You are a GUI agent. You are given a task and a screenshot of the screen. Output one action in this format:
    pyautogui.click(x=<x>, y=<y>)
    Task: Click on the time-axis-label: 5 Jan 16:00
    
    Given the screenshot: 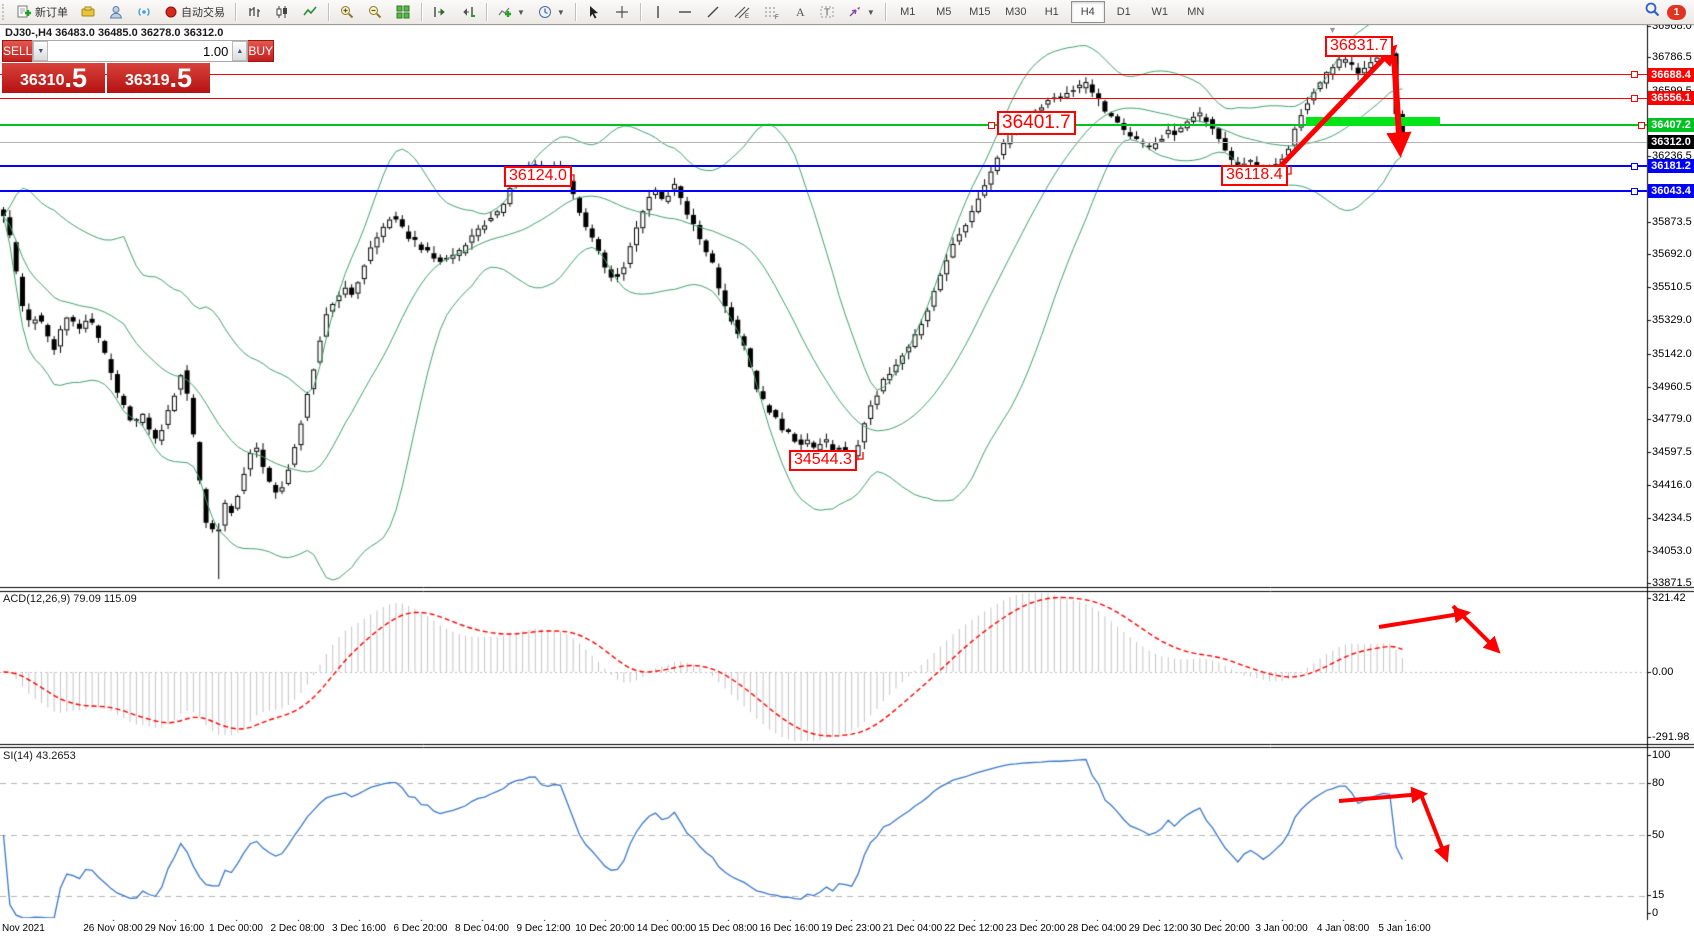 What is the action you would take?
    pyautogui.click(x=1404, y=928)
    